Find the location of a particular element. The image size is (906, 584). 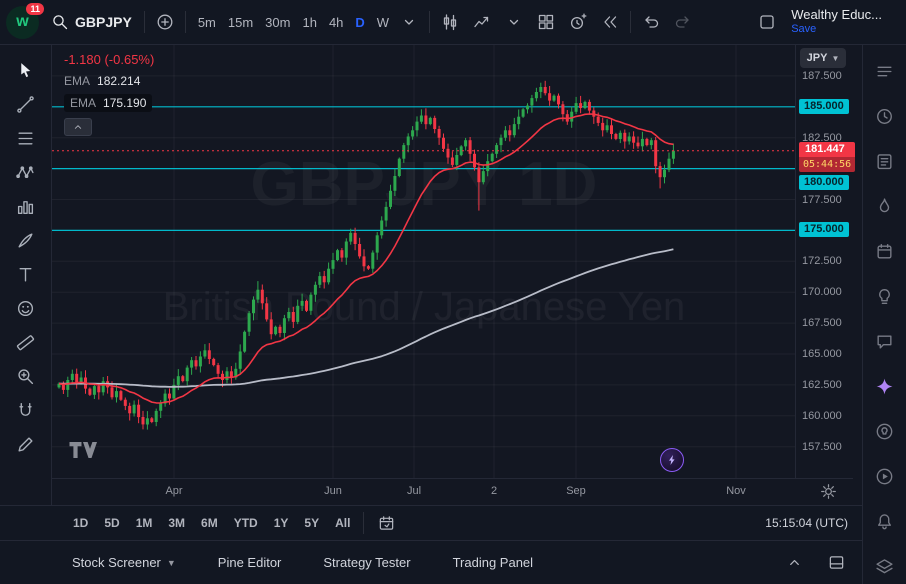

panel-collapse-icon is located at coordinates (794, 563).